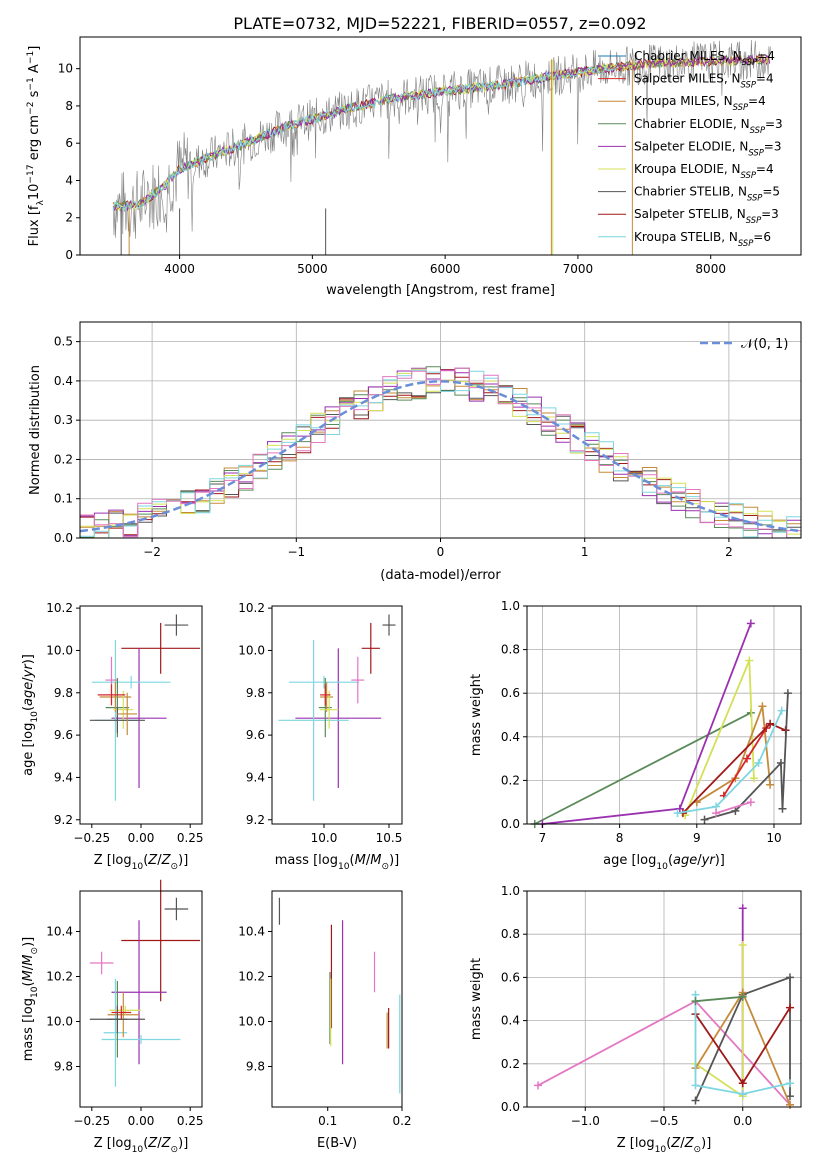 This screenshot has height=1170, width=819. I want to click on legend-entry: Chabrier STELIB, NSSP=5, so click(707, 194).